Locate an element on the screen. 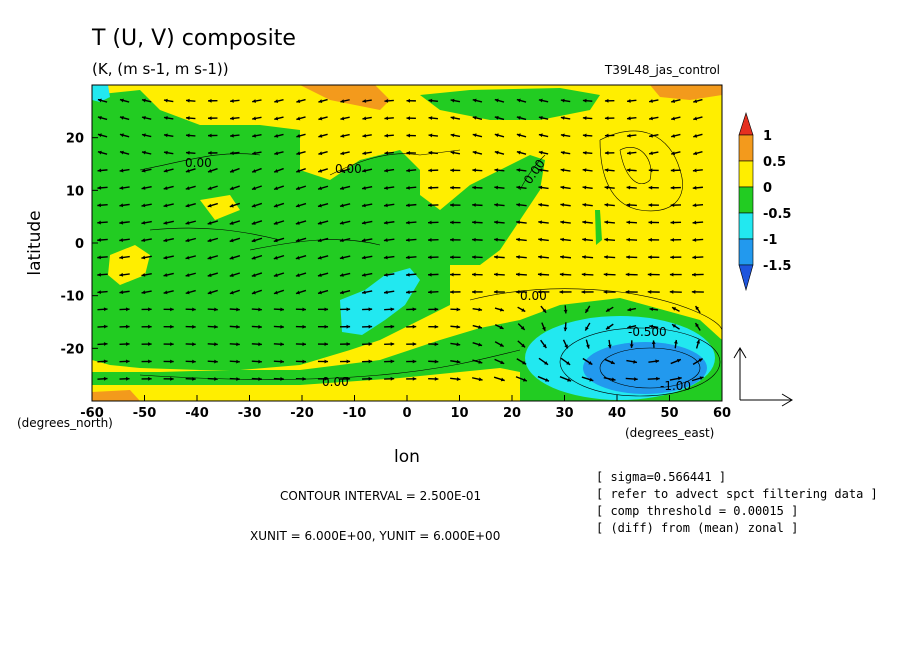  colorbar-label-2: 0.5 is located at coordinates (774, 162).